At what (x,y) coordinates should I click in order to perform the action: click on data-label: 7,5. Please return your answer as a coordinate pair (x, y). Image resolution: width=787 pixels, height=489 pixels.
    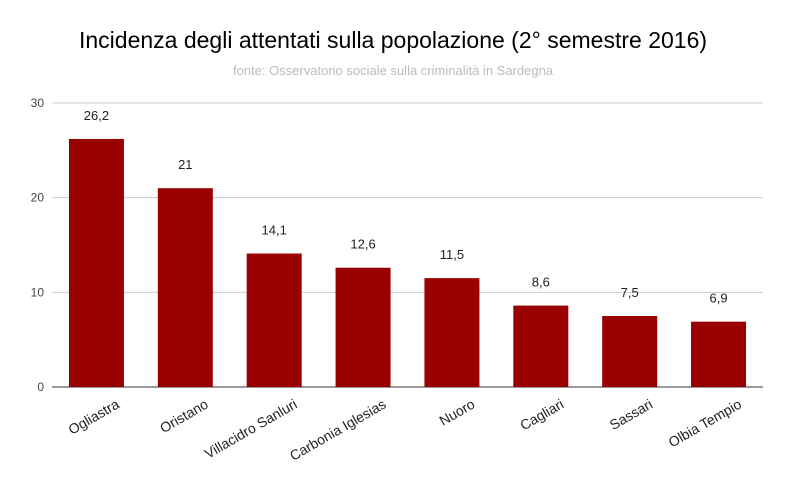
    Looking at the image, I should click on (630, 292).